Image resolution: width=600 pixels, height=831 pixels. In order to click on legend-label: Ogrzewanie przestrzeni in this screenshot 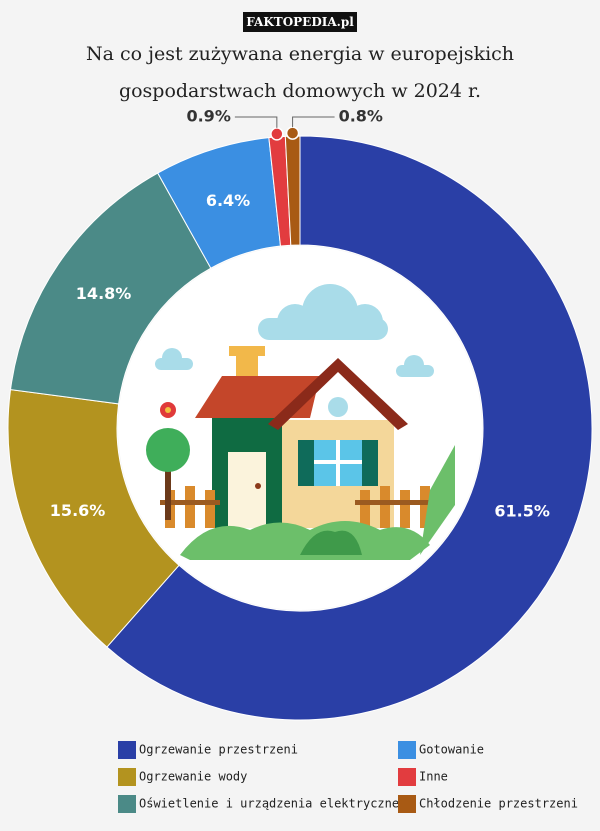, I will do `click(218, 750)`.